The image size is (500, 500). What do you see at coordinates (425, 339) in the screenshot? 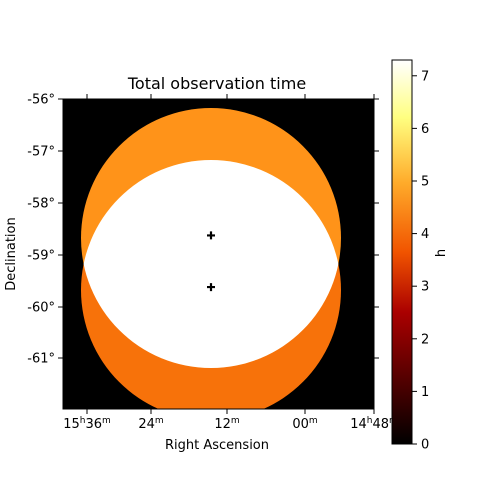
I see `colorbar-tick-label: 2` at bounding box center [425, 339].